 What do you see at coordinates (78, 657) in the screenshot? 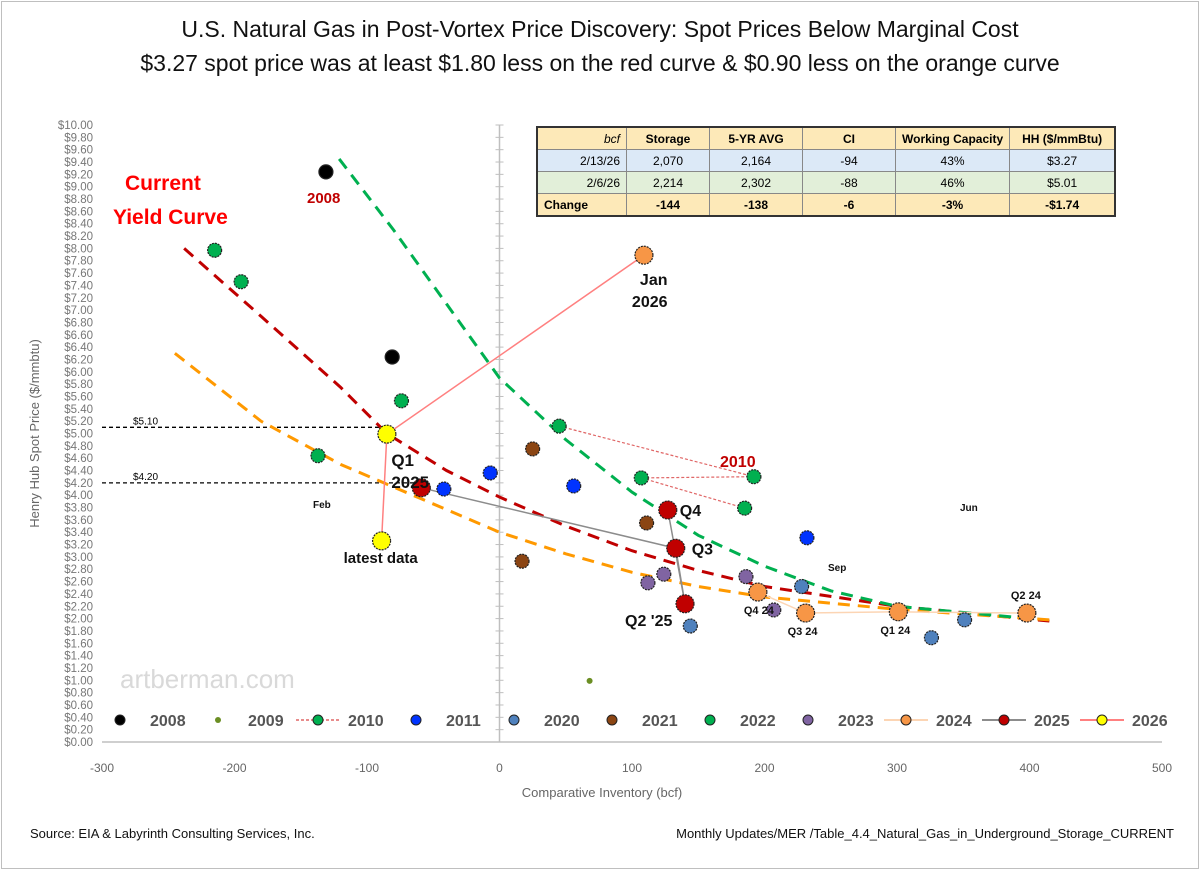
I see `y-tick-label: $1.40` at bounding box center [78, 657].